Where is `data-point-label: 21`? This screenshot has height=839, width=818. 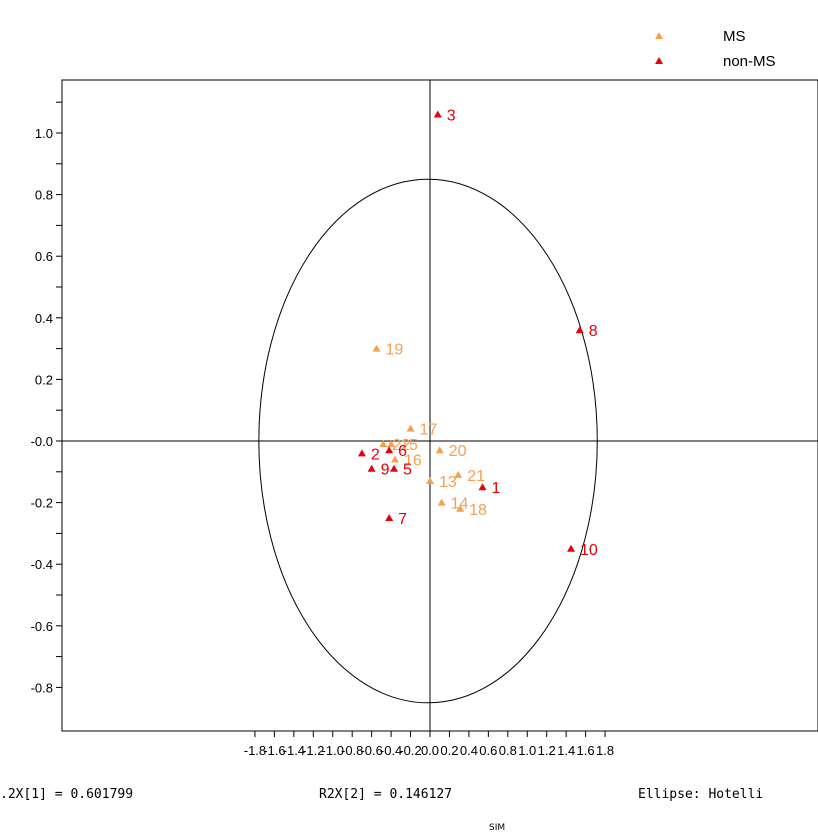
data-point-label: 21 is located at coordinates (476, 476).